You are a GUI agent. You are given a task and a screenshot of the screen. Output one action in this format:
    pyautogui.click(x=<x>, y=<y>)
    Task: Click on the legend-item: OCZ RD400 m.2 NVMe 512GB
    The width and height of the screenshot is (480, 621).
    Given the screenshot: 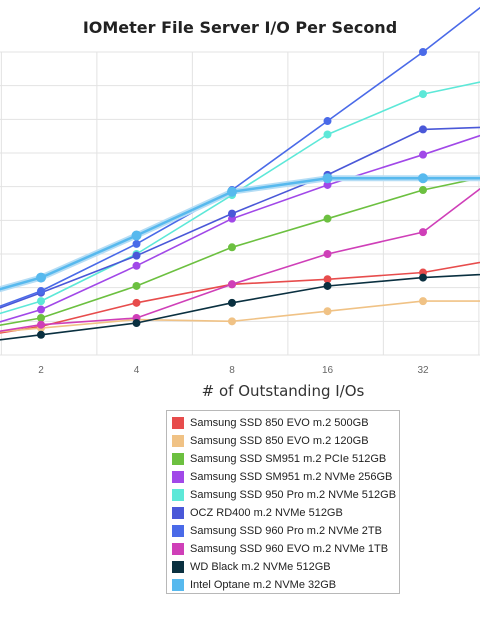 What is the action you would take?
    pyautogui.click(x=285, y=513)
    